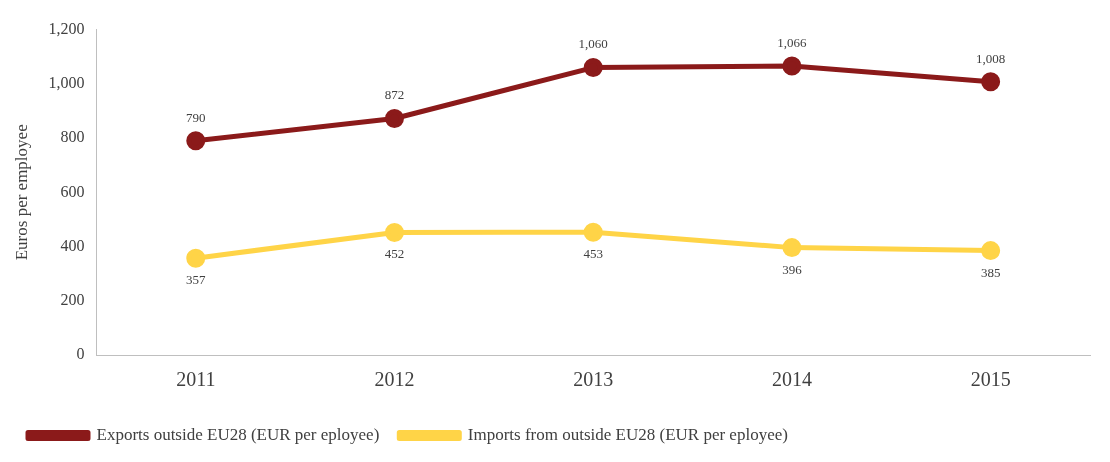 The width and height of the screenshot is (1110, 462). Describe the element at coordinates (394, 254) in the screenshot. I see `data-label: 452` at that location.